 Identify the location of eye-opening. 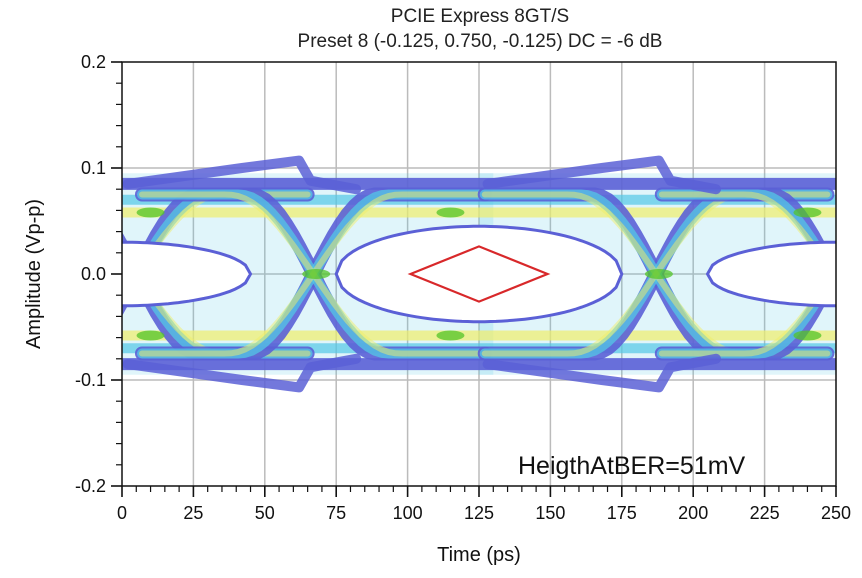
(479, 274).